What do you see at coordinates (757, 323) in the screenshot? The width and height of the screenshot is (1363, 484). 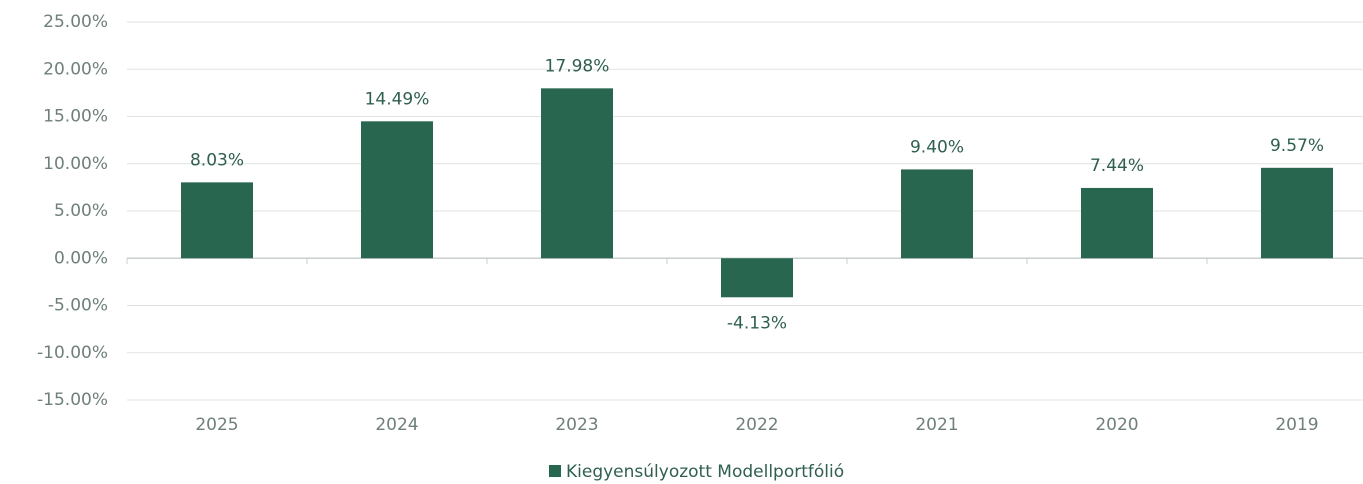 I see `data-label: -4.13%` at bounding box center [757, 323].